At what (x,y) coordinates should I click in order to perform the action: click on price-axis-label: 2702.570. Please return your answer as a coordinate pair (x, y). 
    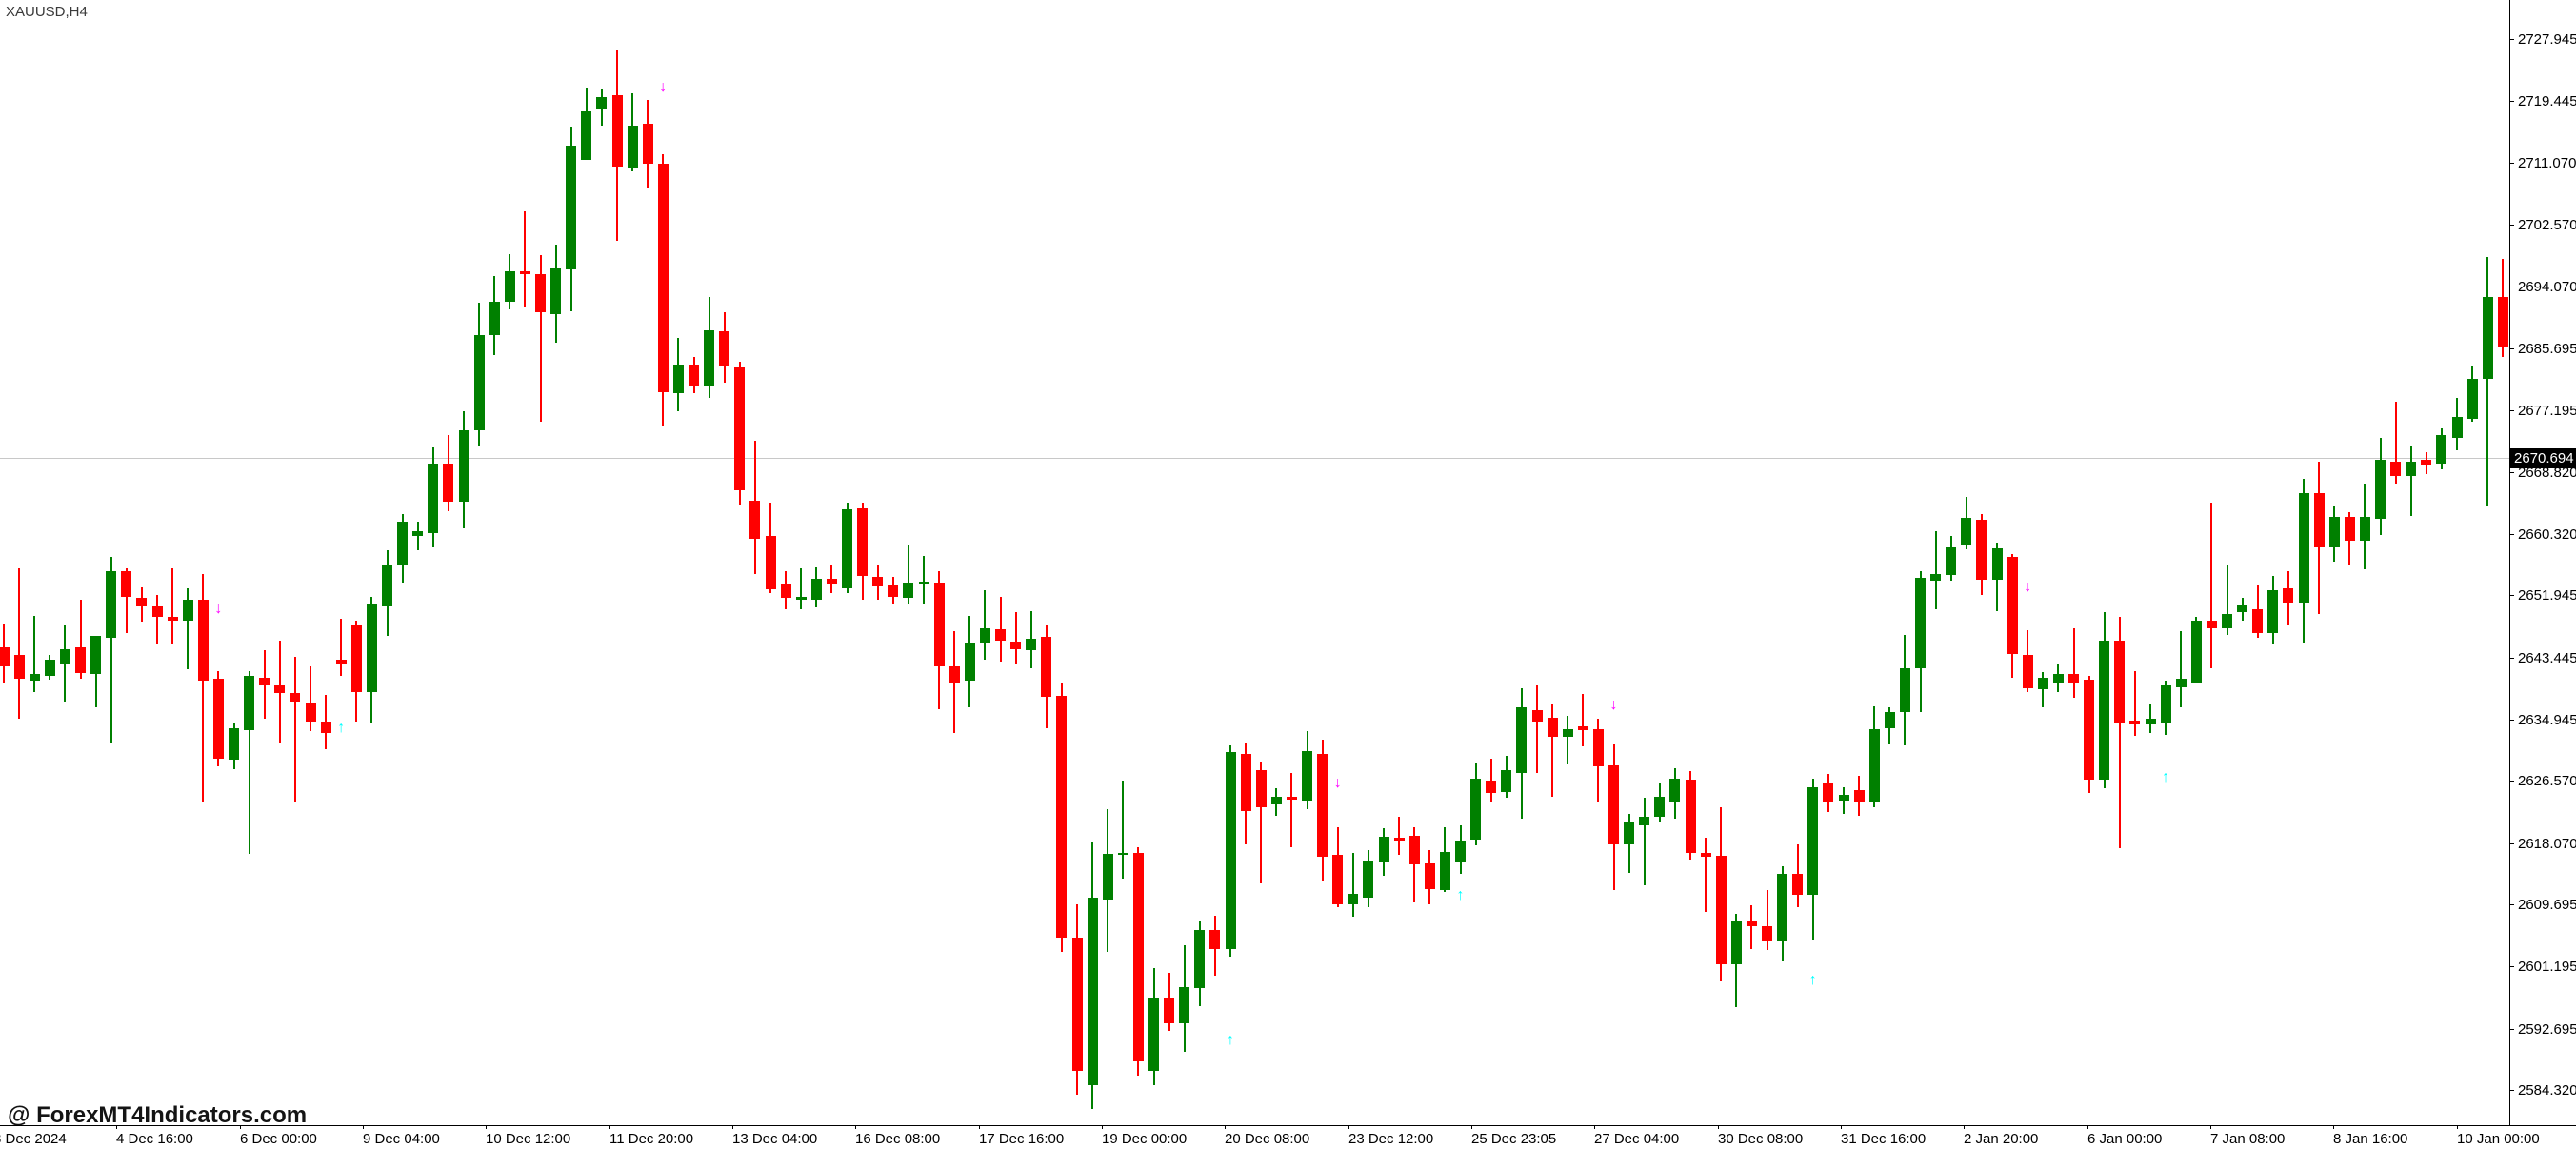
    Looking at the image, I should click on (2547, 226).